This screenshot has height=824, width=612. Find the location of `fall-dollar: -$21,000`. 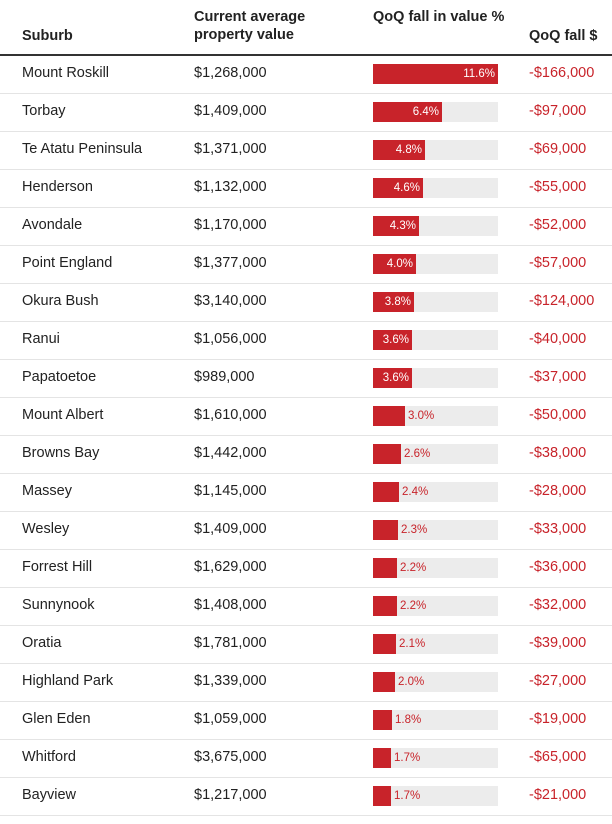

fall-dollar: -$21,000 is located at coordinates (558, 795).